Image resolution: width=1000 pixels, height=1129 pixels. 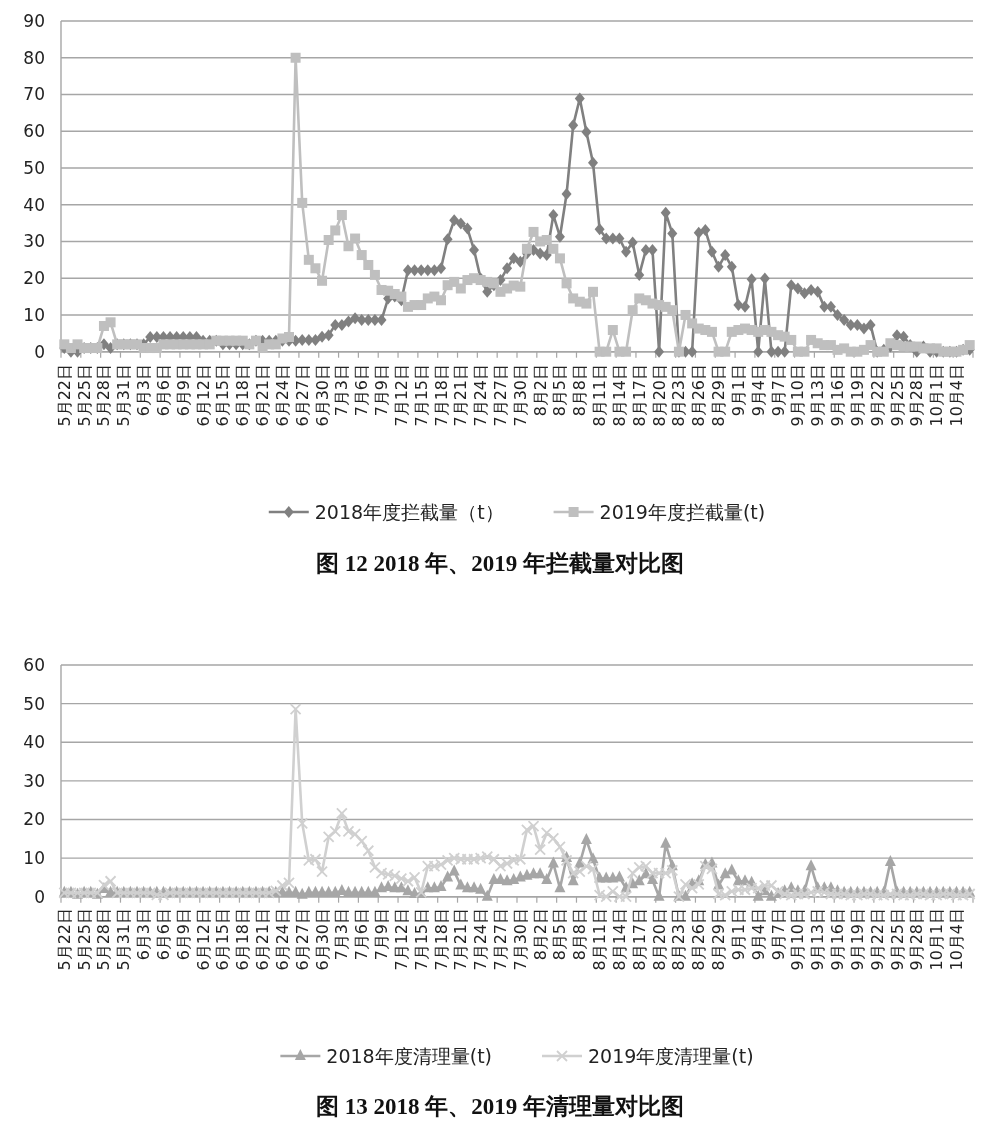 What do you see at coordinates (409, 512) in the screenshot?
I see `legend-label: 2018年度拦截量（t）` at bounding box center [409, 512].